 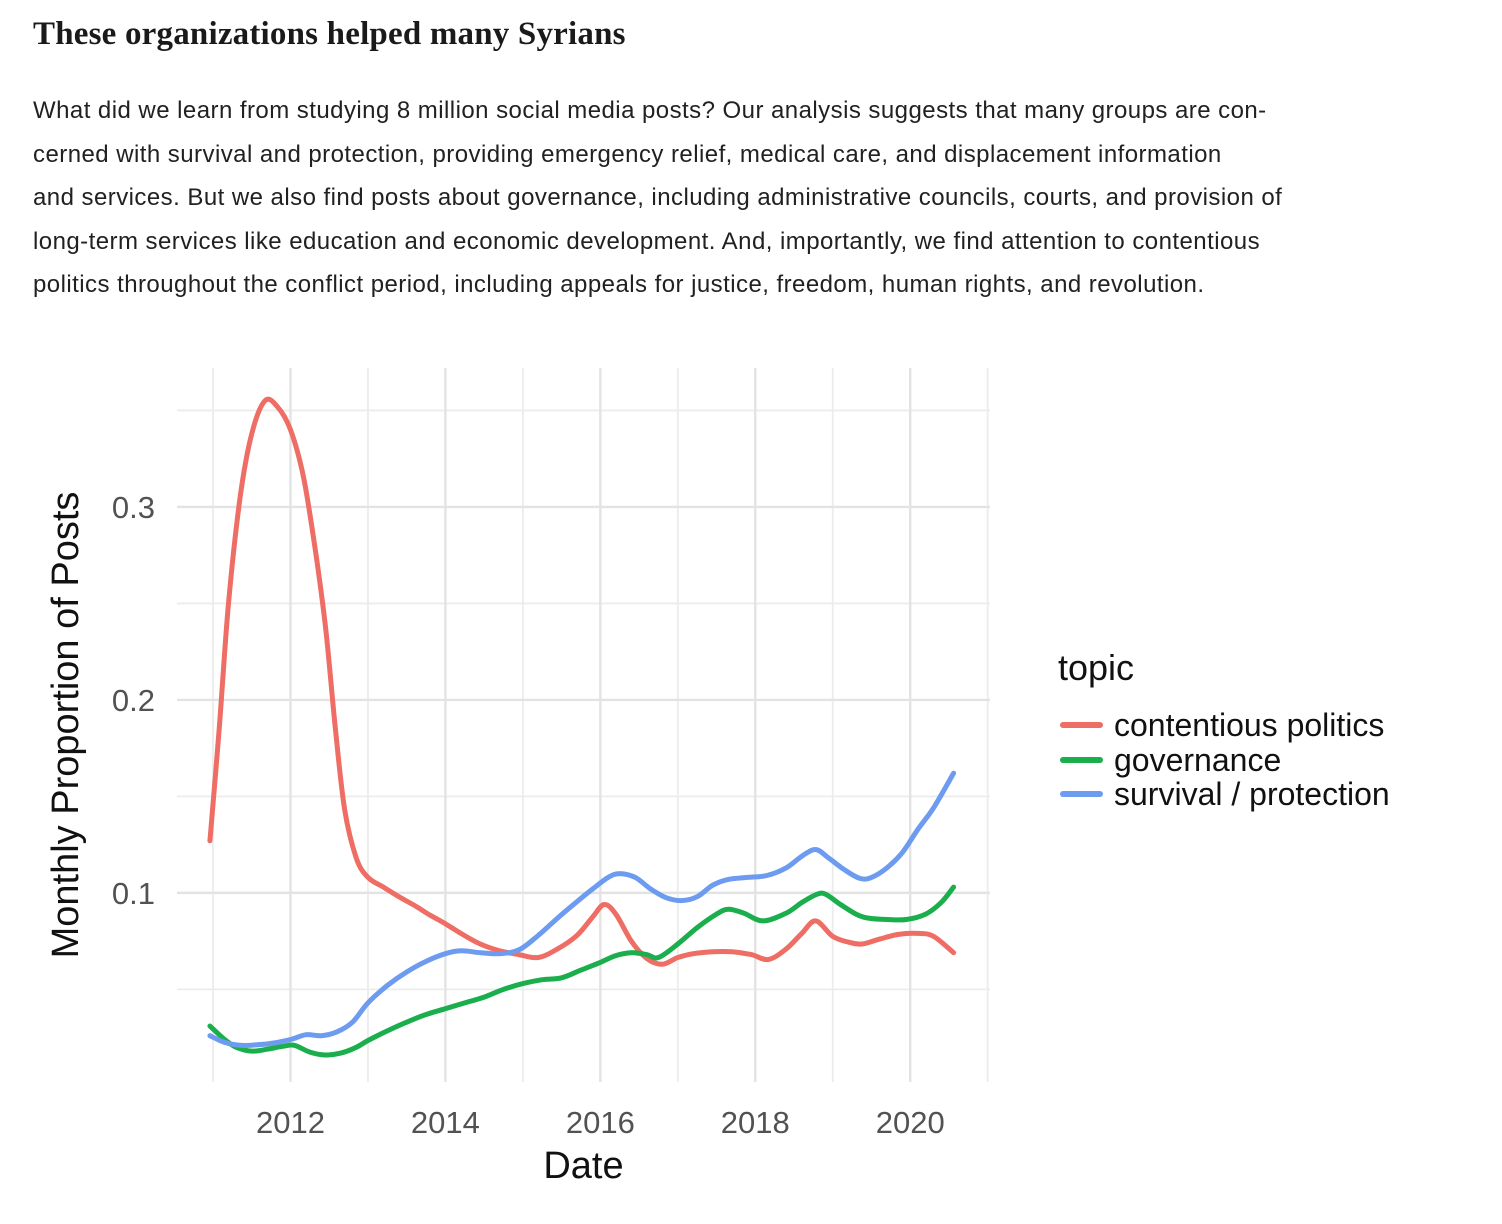 I want to click on x-axis-title: Date, so click(x=583, y=1166).